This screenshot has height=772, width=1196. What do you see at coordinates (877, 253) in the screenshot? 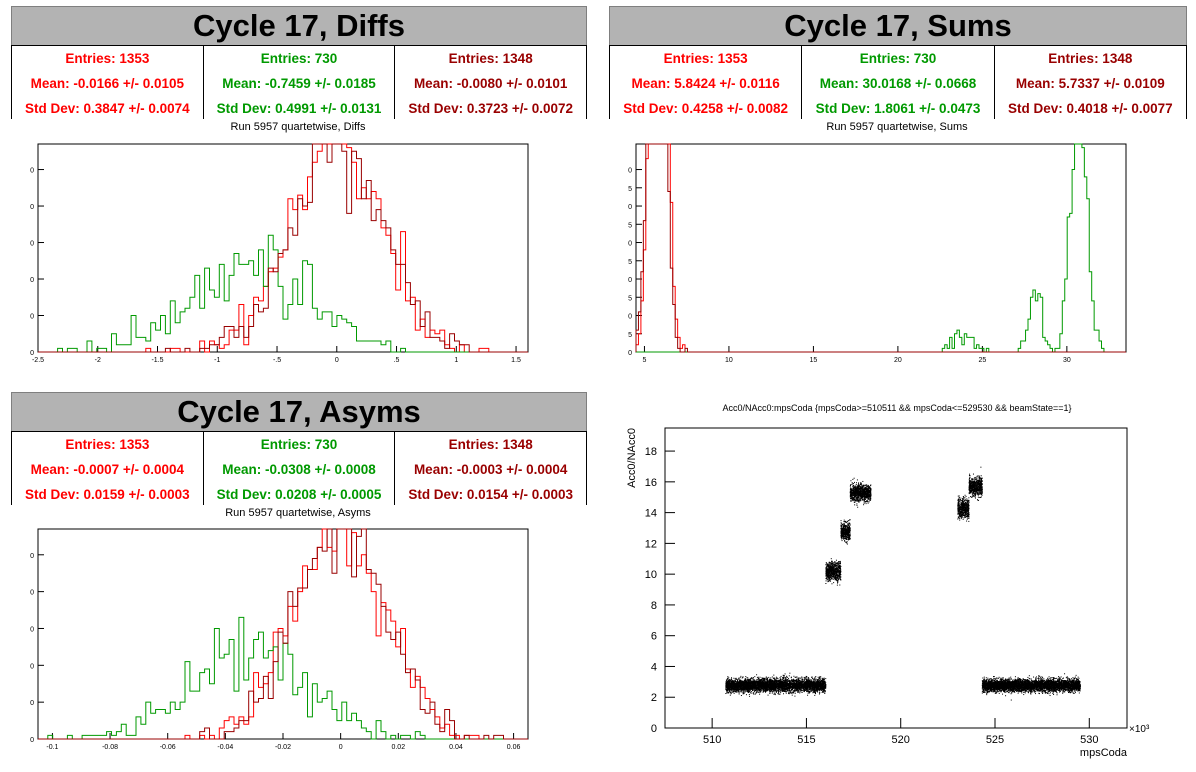
I see `sums-histogram: 0510152025303540455051015202530` at bounding box center [877, 253].